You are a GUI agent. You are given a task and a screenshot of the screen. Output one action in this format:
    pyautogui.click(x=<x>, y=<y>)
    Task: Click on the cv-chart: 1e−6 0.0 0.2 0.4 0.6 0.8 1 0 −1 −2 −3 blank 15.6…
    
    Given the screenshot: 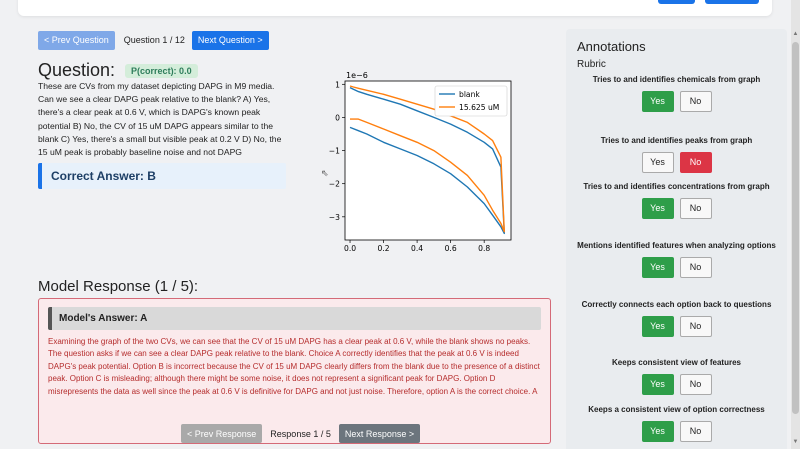 What is the action you would take?
    pyautogui.click(x=430, y=180)
    